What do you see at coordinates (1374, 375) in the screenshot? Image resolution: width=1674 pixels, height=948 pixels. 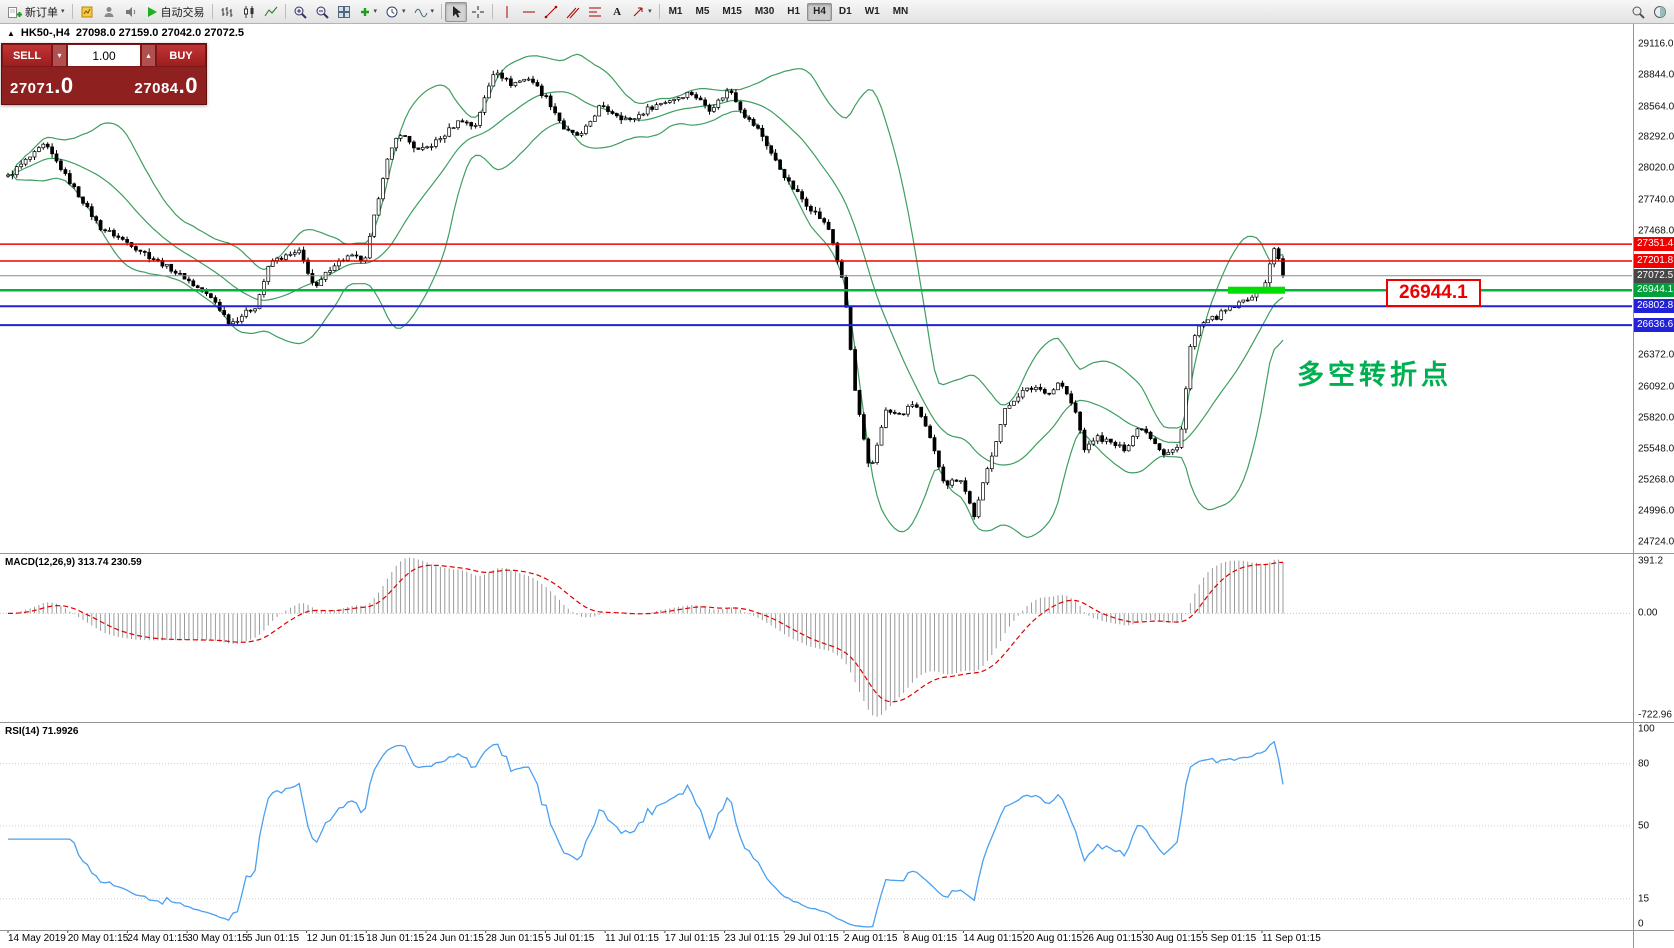 I see `annotation-text: 多空转折点` at bounding box center [1374, 375].